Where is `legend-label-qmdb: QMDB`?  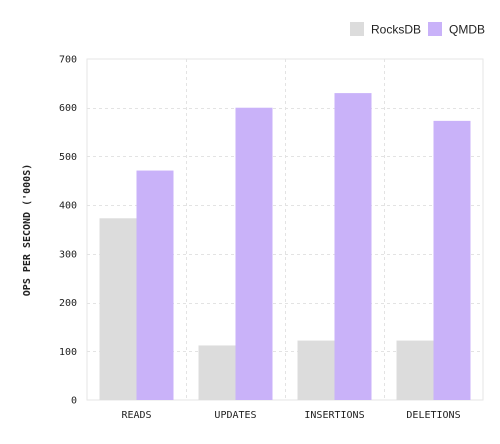 legend-label-qmdb: QMDB is located at coordinates (467, 30).